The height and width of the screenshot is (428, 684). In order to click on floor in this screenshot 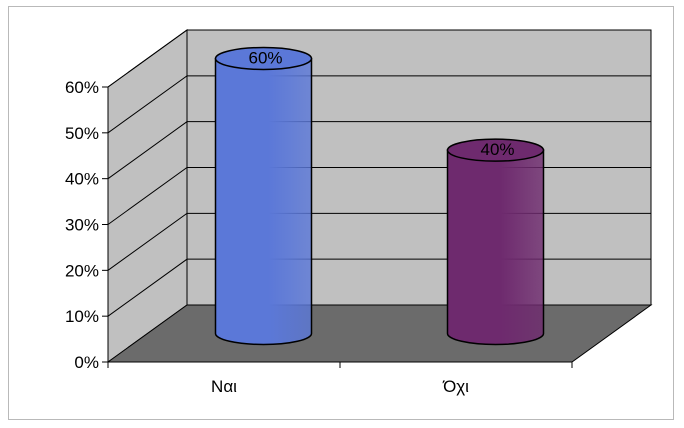, I will do `click(379, 333)`.